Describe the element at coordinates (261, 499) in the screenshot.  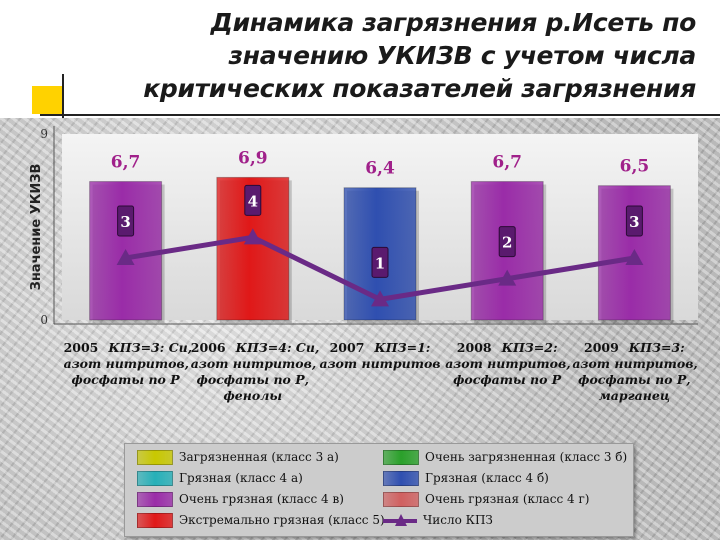
I see `legend-label: Очень грязная (класс 4 в)` at that location.